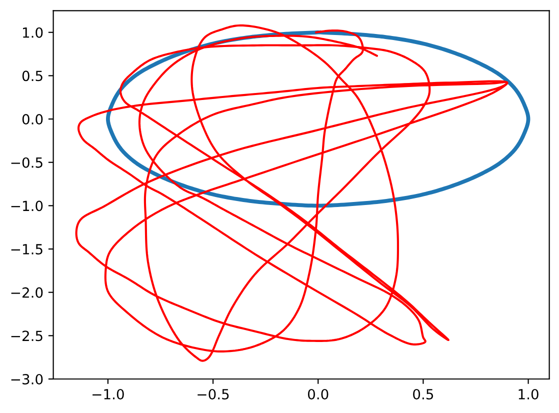  Describe the element at coordinates (27, 206) in the screenshot. I see `y-tick-label: −1.0` at that location.